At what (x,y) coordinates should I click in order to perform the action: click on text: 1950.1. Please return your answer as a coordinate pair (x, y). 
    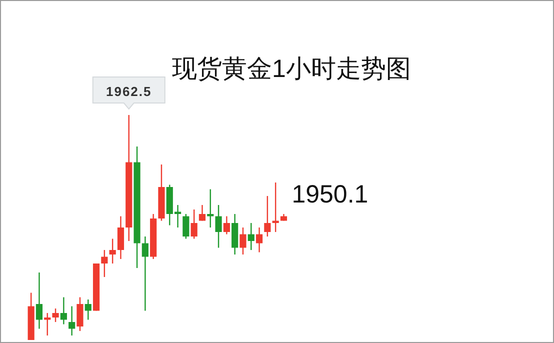
    Looking at the image, I should click on (330, 194).